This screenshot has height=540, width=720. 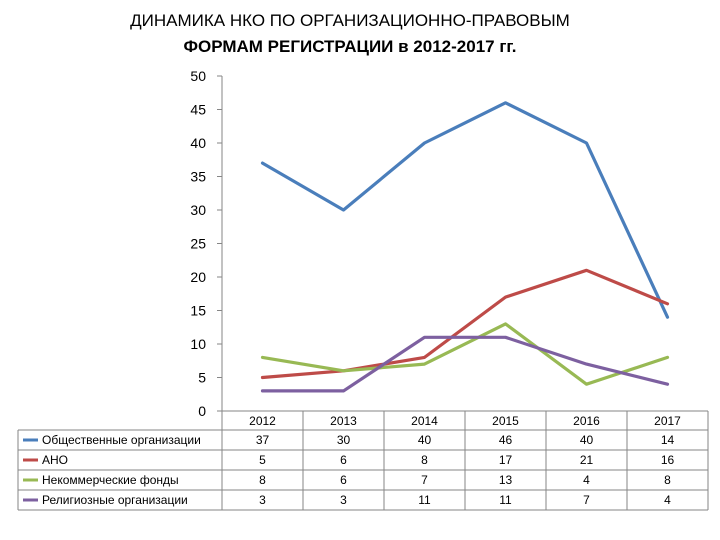 What do you see at coordinates (198, 344) in the screenshot?
I see `y-tick-label: 10` at bounding box center [198, 344].